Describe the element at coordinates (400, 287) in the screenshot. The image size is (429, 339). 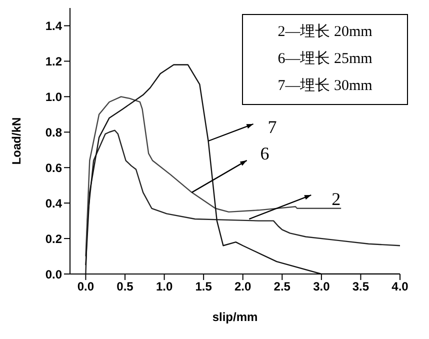
I see `x-tick-label: 4.0` at that location.